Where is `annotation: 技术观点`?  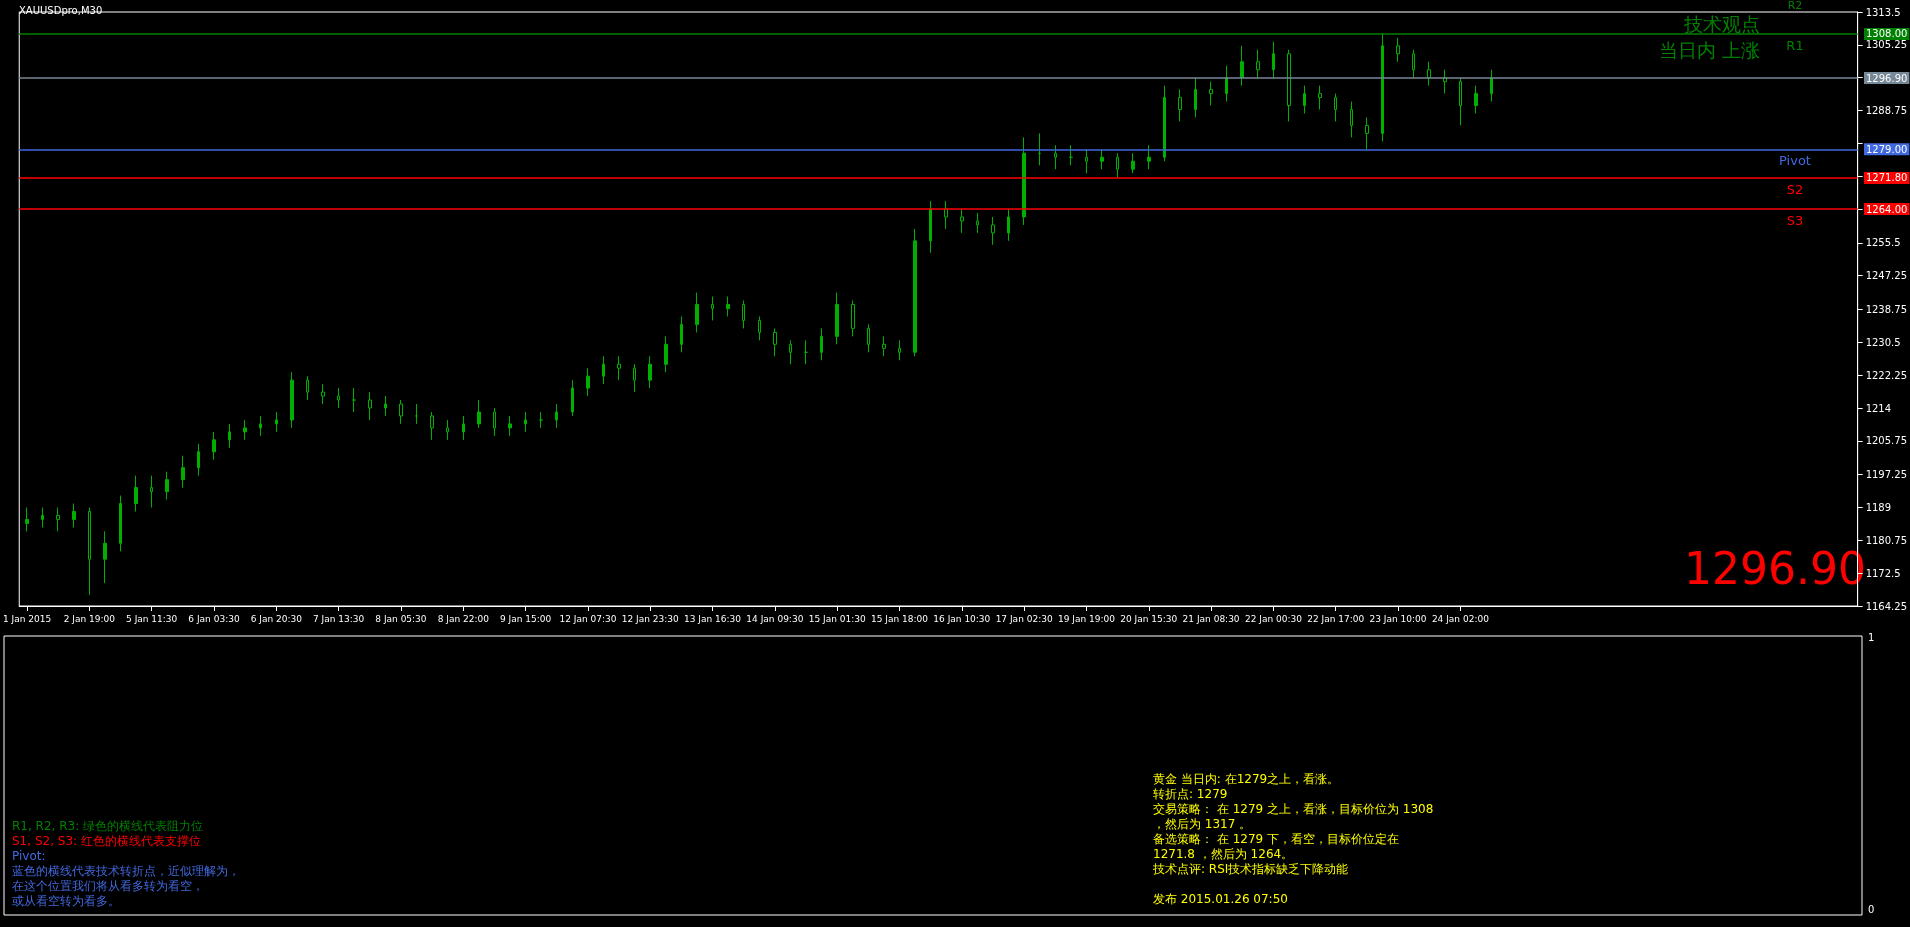 annotation: 技术观点 is located at coordinates (1721, 23).